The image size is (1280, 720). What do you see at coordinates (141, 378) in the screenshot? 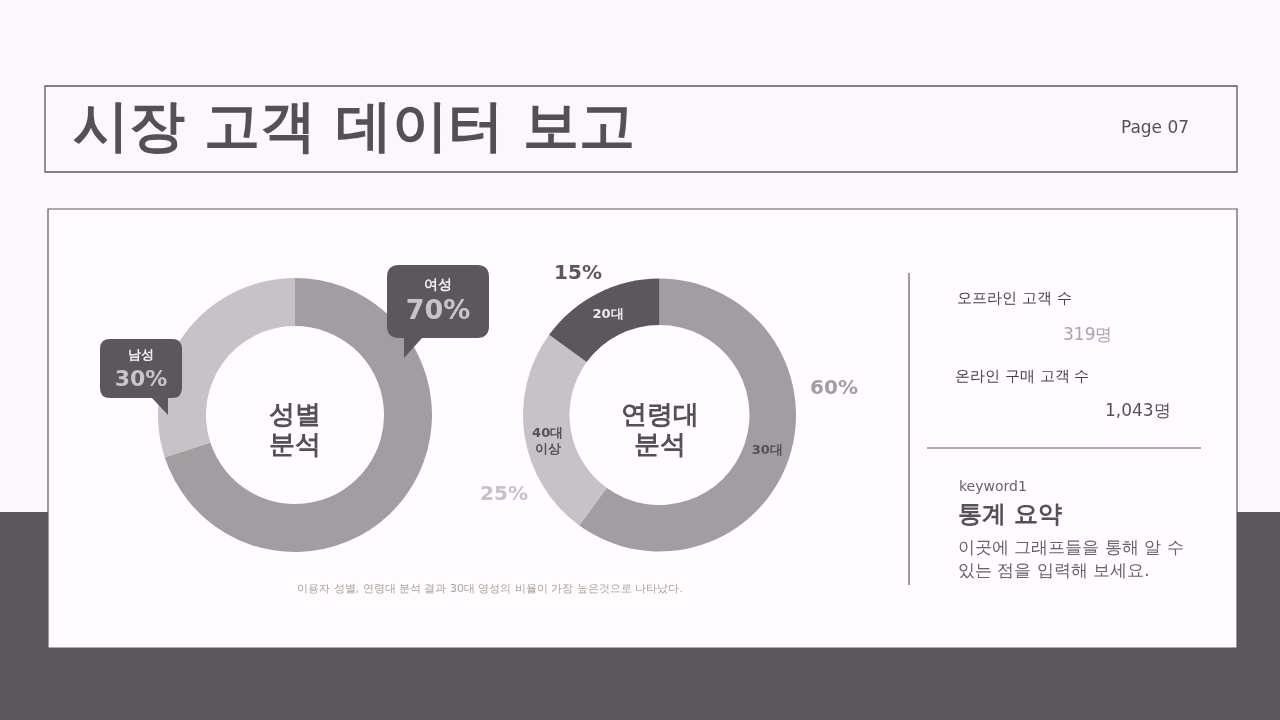
I see `data-label: 30%` at bounding box center [141, 378].